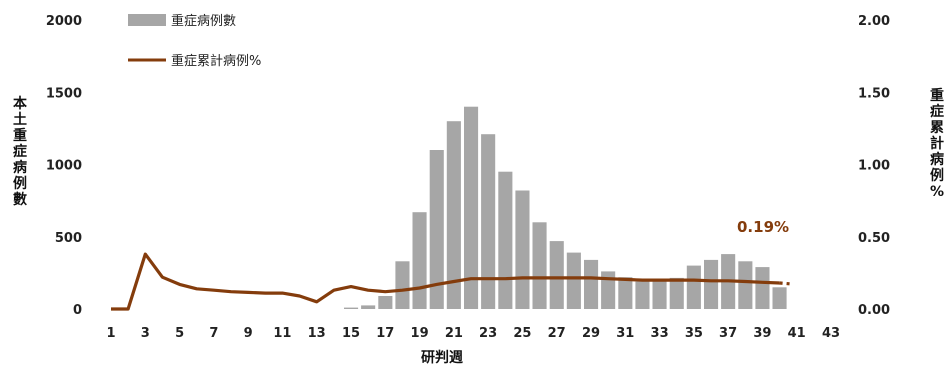 The width and height of the screenshot is (947, 367). I want to click on x-axis: 1 3 5 7 9 11 13 15 17 19 21 23 25 27 29 31 33 35 37 39 41 43, so click(473, 333).